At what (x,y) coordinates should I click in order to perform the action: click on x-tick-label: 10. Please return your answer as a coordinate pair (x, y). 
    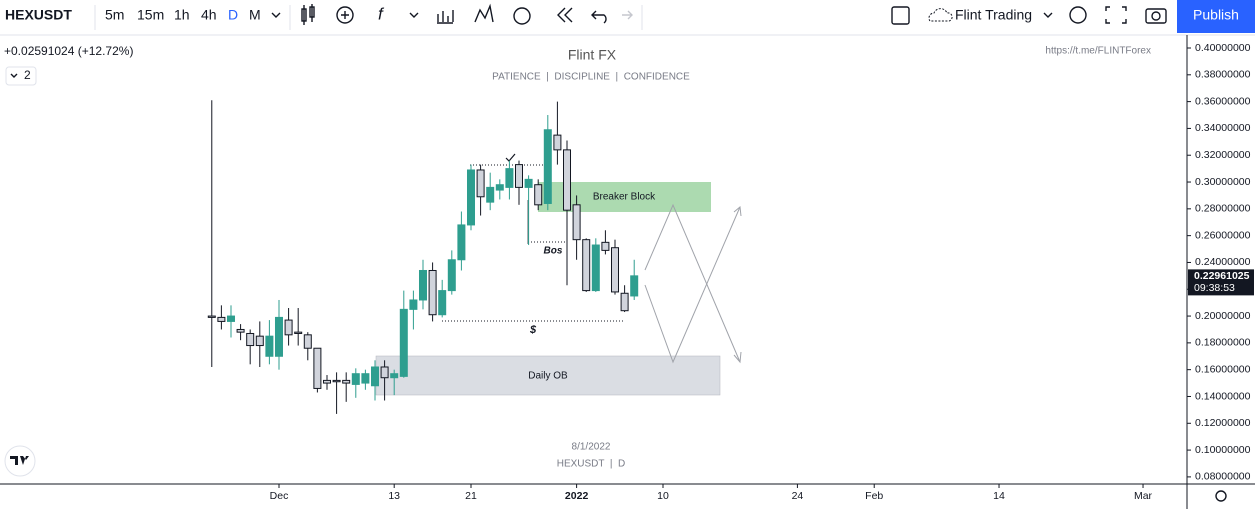
    Looking at the image, I should click on (663, 496).